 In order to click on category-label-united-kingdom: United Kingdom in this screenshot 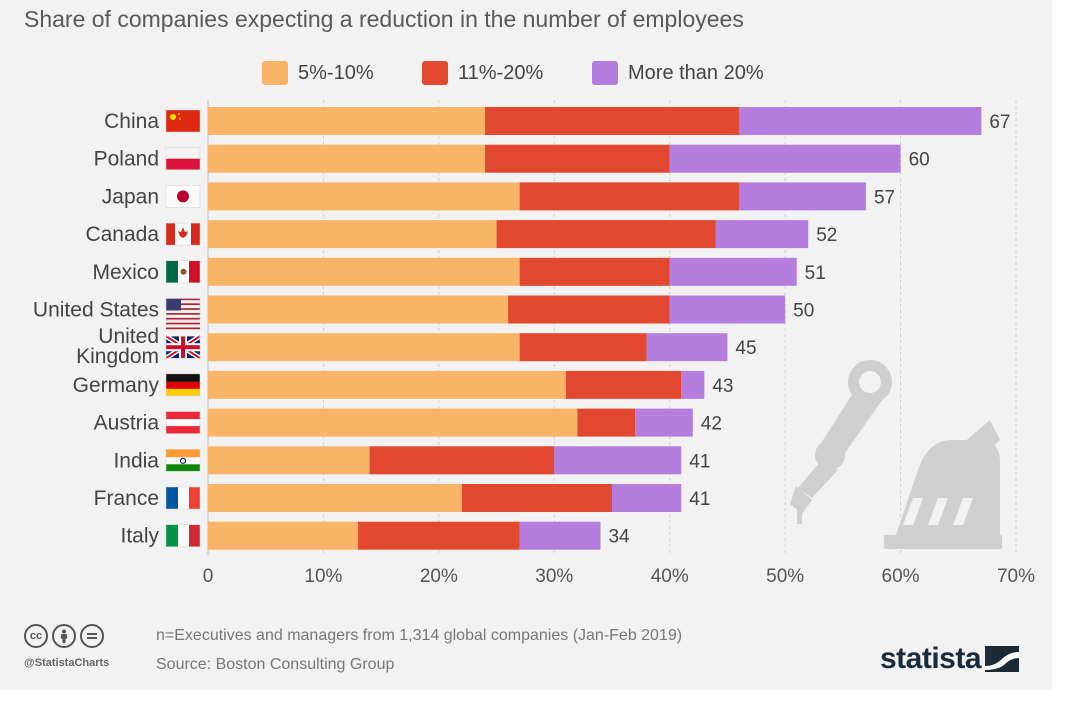, I will do `click(117, 346)`.